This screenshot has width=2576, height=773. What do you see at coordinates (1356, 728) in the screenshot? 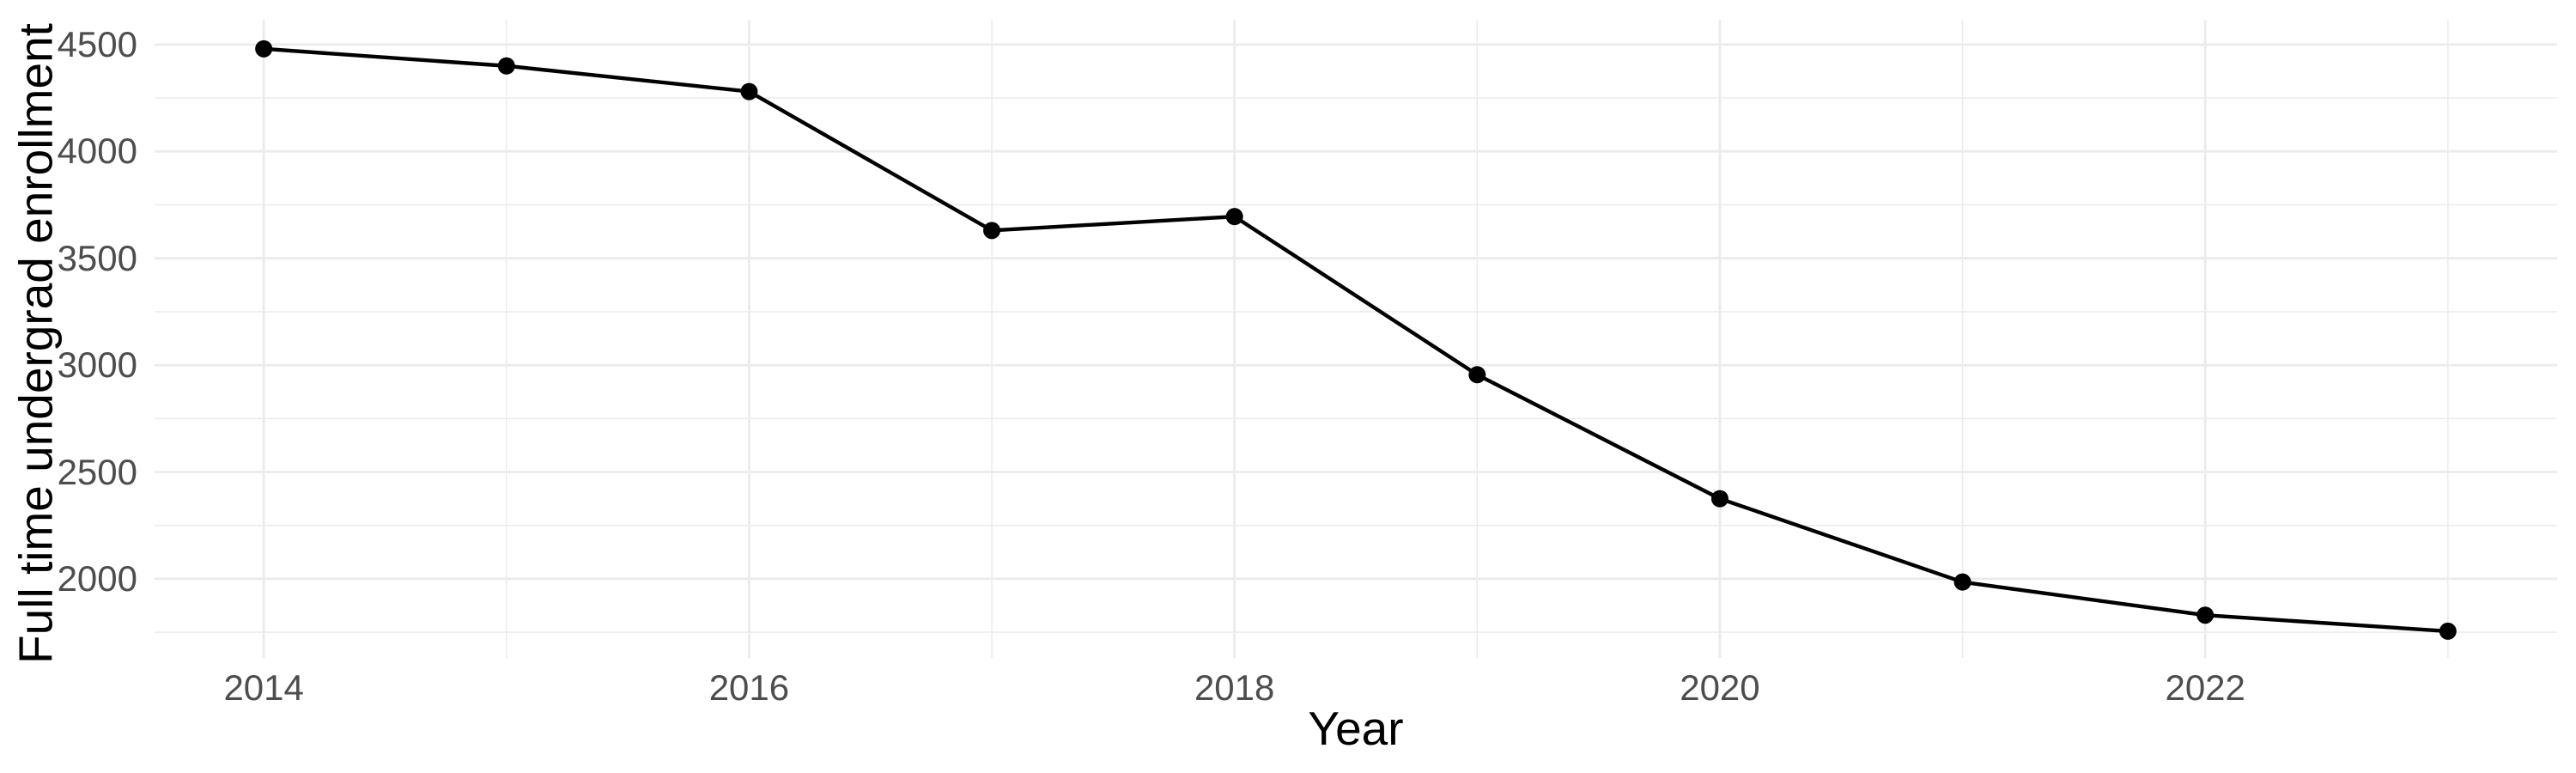
I see `x-axis-title: Year` at bounding box center [1356, 728].